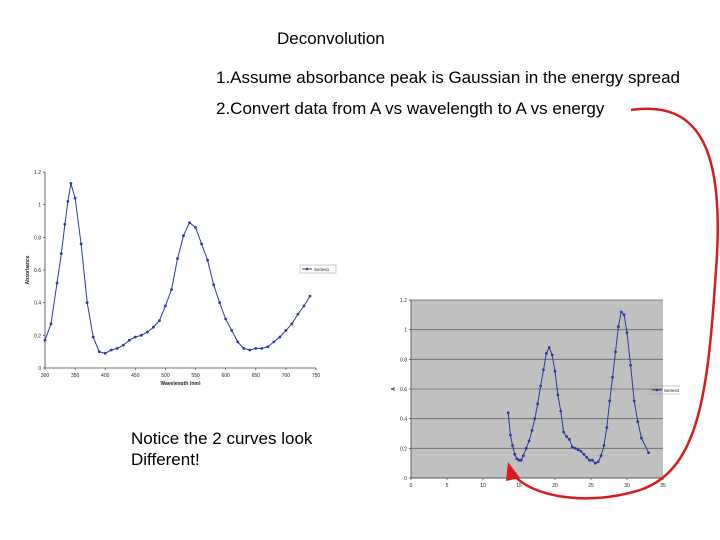 This screenshot has width=720, height=540. Describe the element at coordinates (180, 383) in the screenshot. I see `x-axis-label: Wavelength (nm)` at that location.